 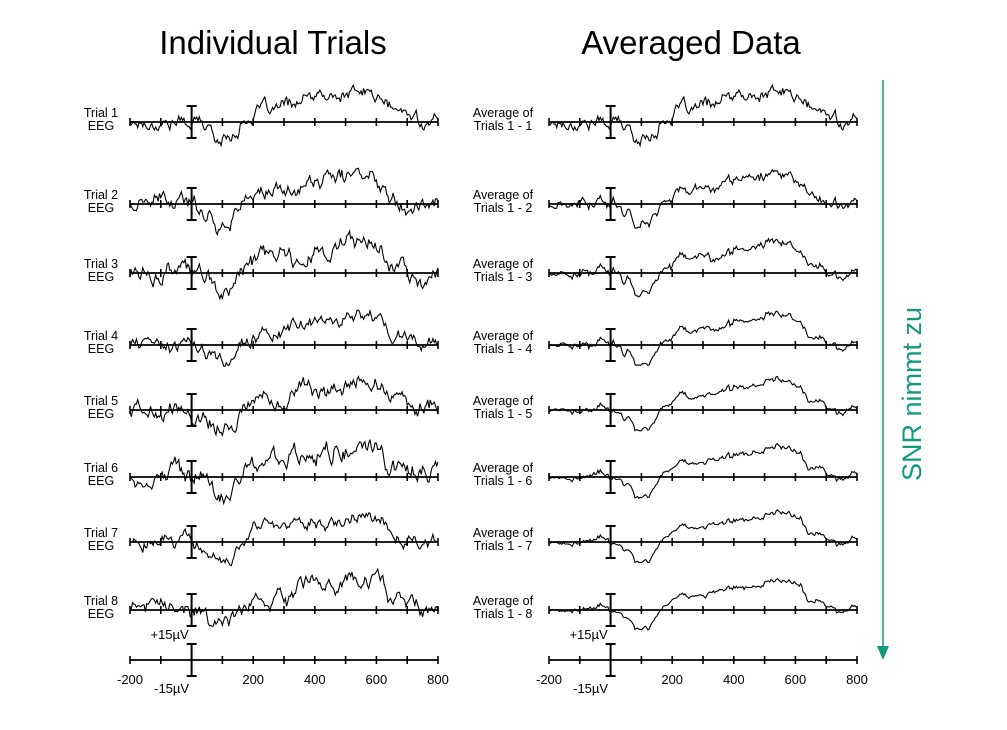 I want to click on left-scale-top-label: +15µV, so click(x=169, y=634).